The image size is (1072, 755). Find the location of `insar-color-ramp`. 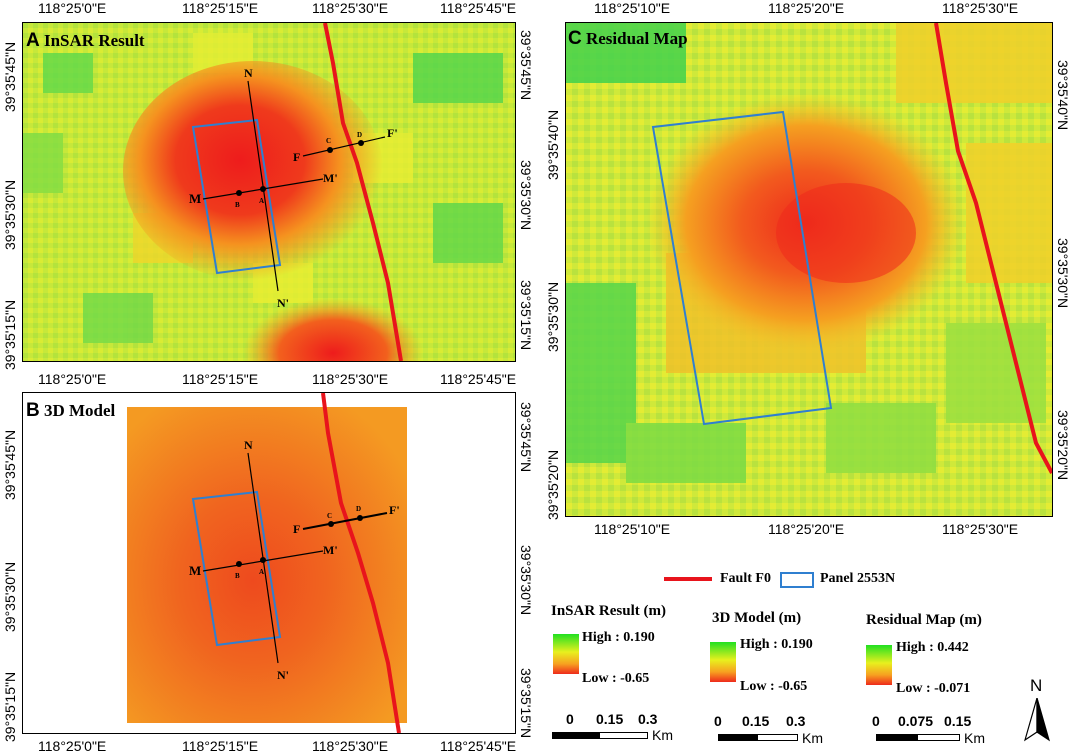

insar-color-ramp is located at coordinates (566, 654).